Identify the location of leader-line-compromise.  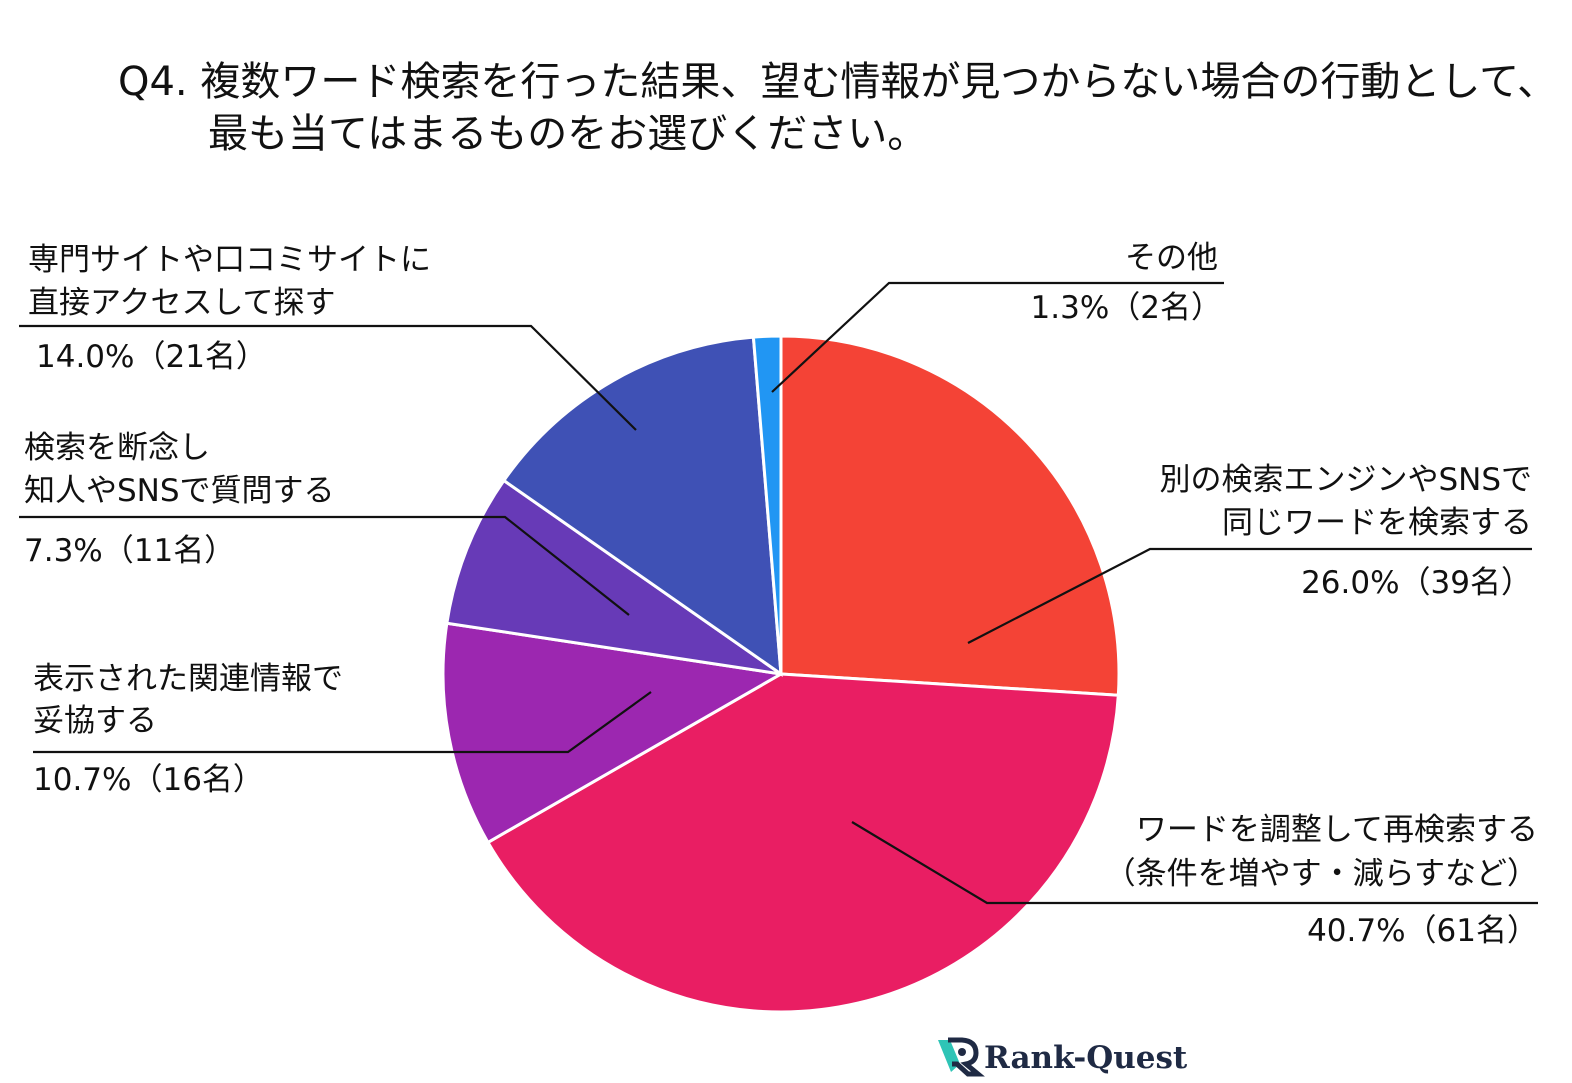
(342, 722).